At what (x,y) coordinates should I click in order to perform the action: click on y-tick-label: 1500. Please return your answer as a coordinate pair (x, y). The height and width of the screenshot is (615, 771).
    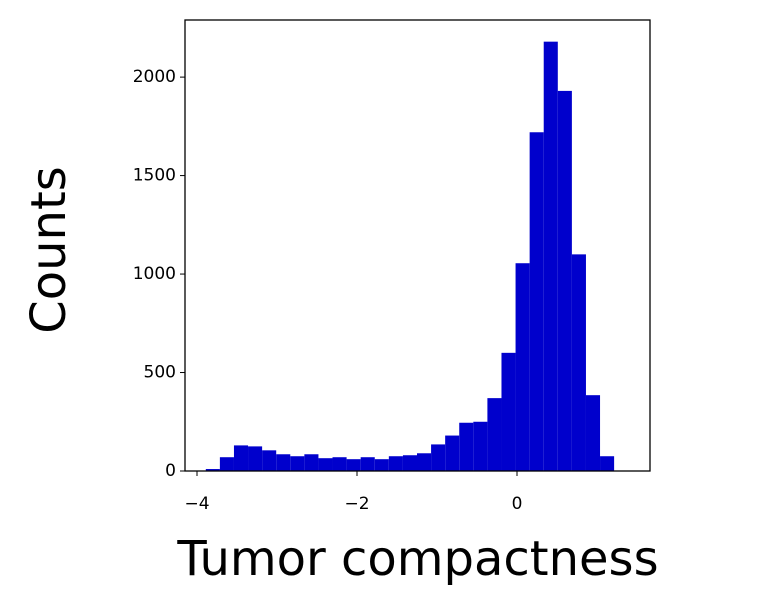
    Looking at the image, I should click on (154, 176).